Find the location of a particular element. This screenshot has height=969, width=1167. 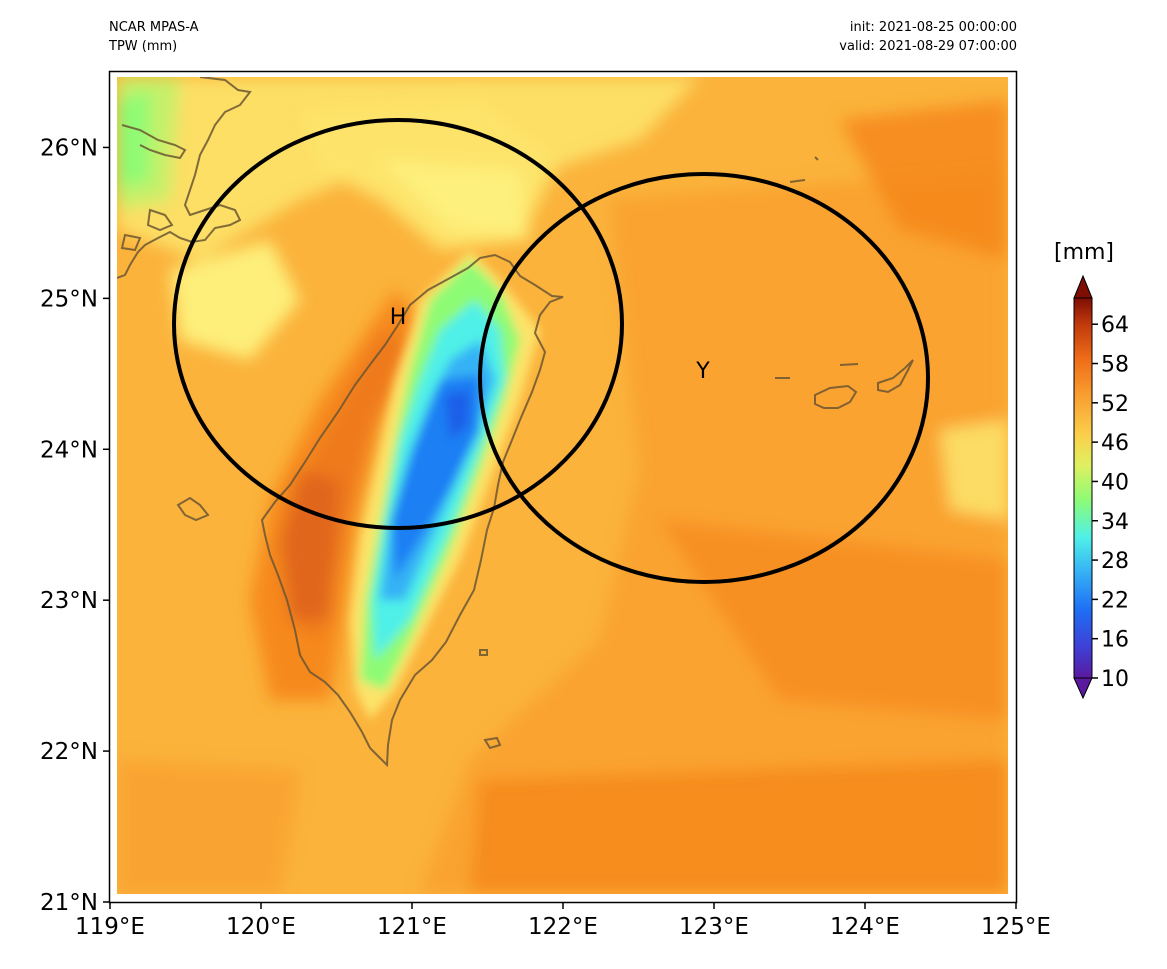

penghu-islands is located at coordinates (193, 509).